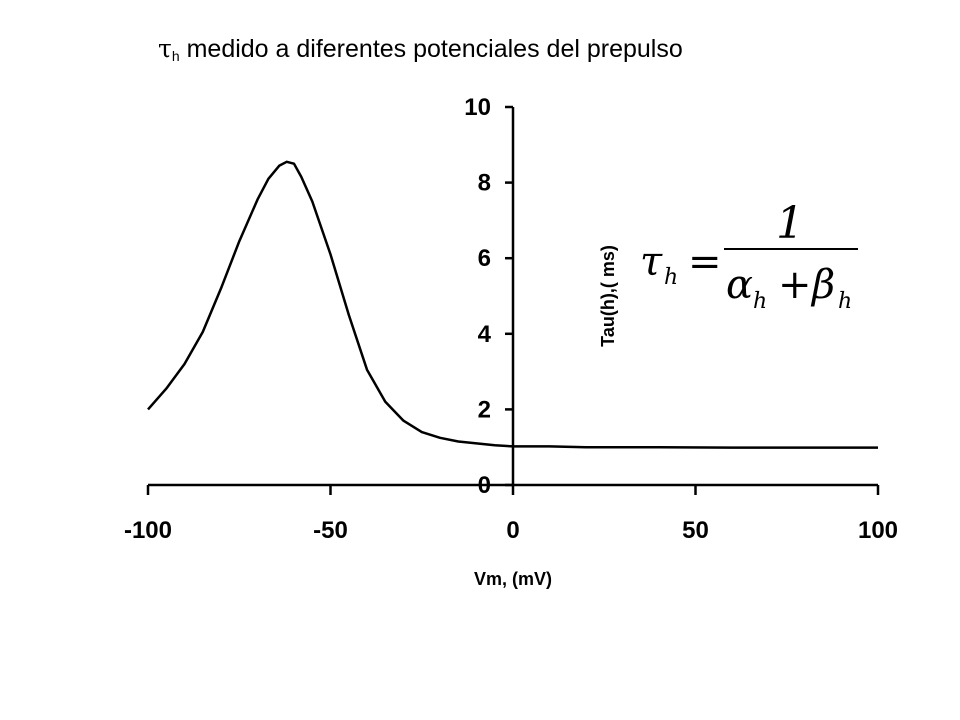 The image size is (960, 720). Describe the element at coordinates (822, 285) in the screenshot. I see `formula-beta: β` at that location.